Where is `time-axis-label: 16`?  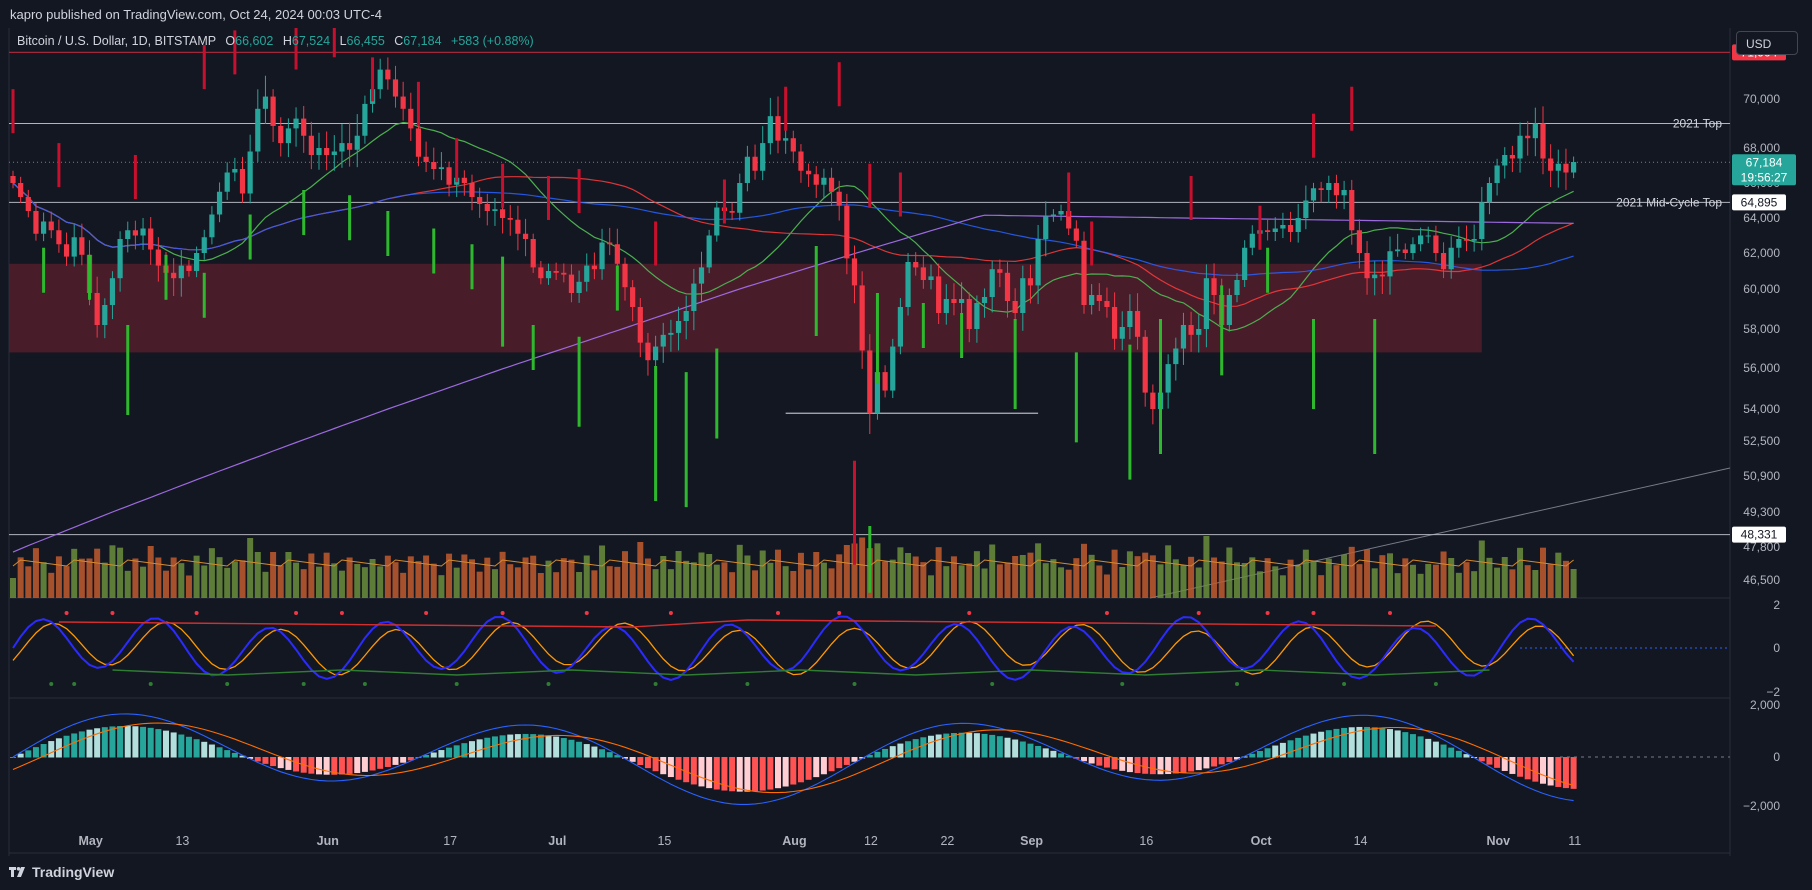
time-axis-label: 16 is located at coordinates (1146, 841).